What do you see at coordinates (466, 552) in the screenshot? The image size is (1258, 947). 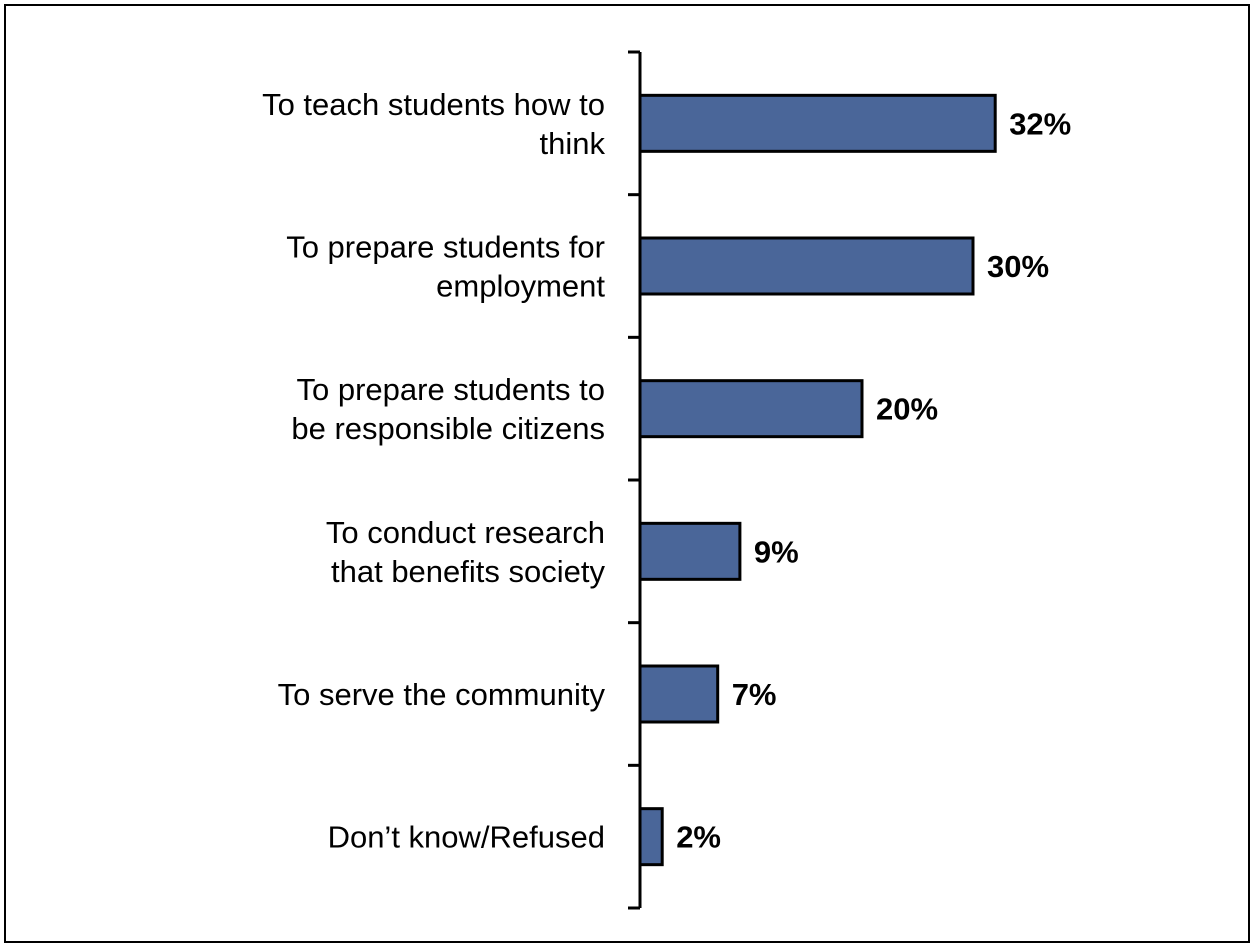 I see `category-label: To conduct research that benefits society` at bounding box center [466, 552].